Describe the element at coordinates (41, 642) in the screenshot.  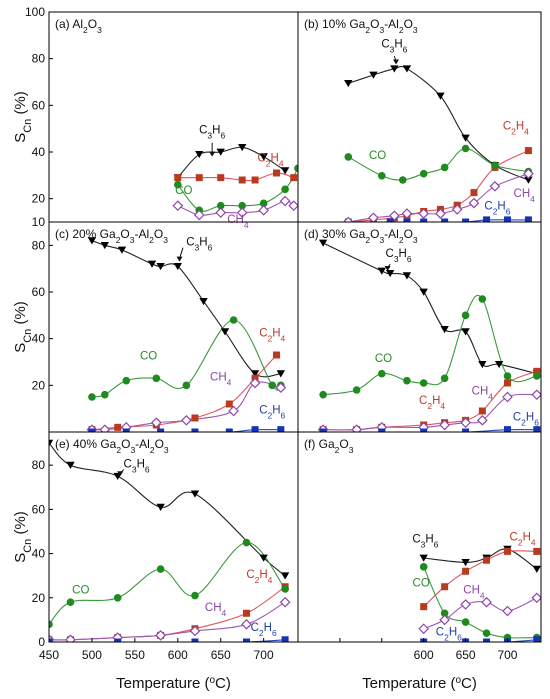
I see `y-tick-label: 0` at that location.